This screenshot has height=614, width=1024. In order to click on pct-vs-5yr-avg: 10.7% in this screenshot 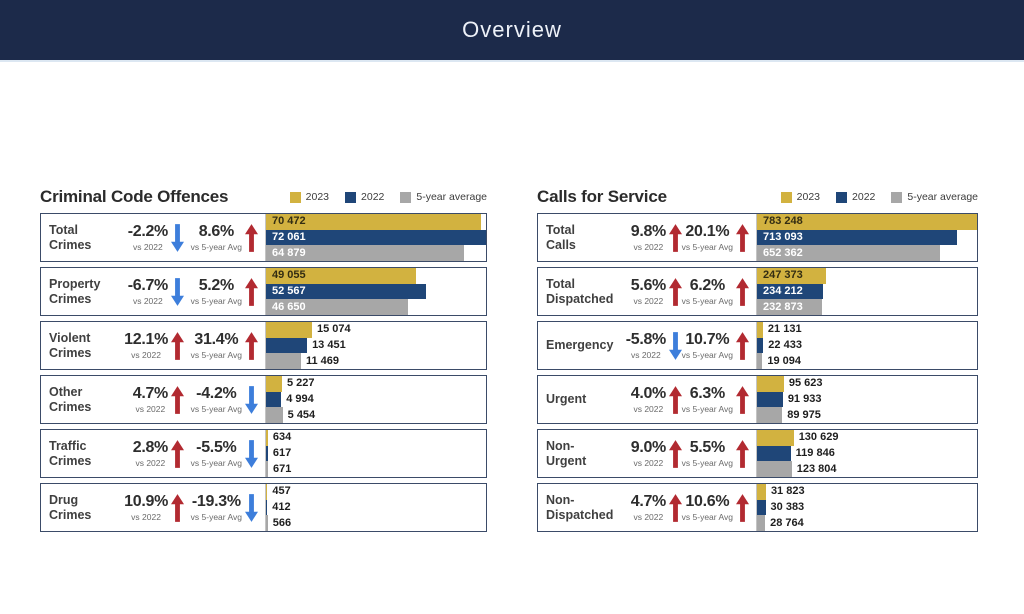, I will do `click(707, 339)`.